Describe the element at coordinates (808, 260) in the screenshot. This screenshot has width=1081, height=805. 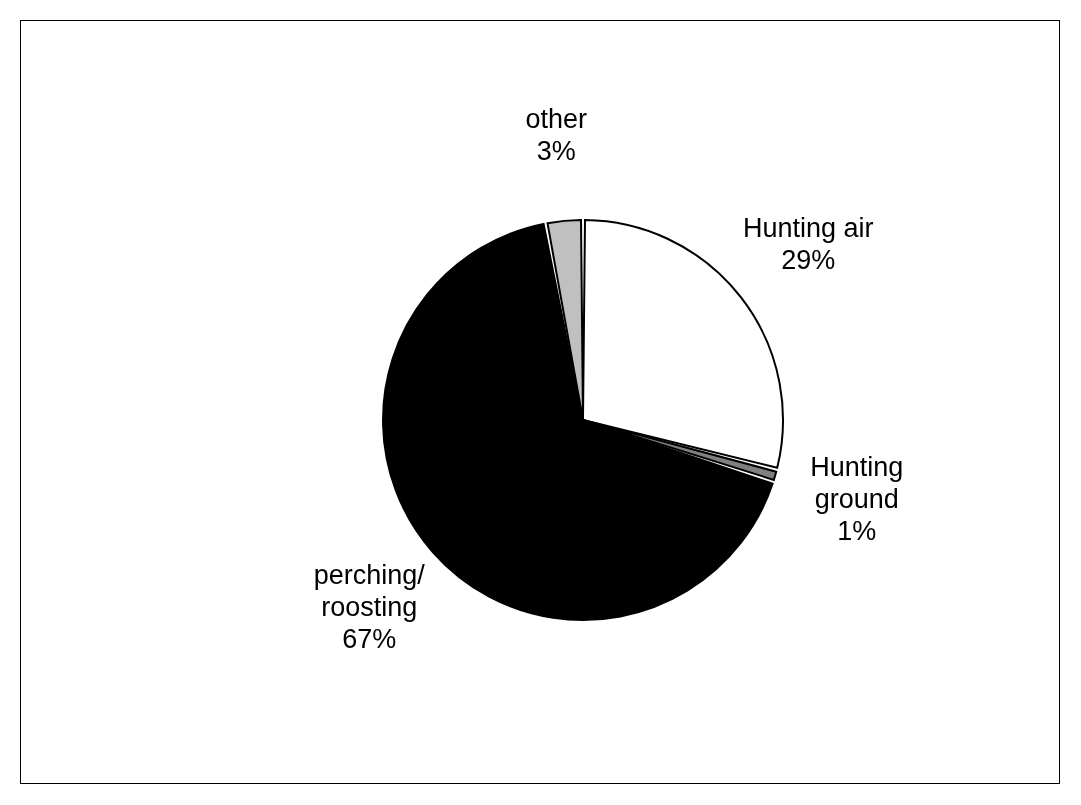
I see `data-label: 29%` at that location.